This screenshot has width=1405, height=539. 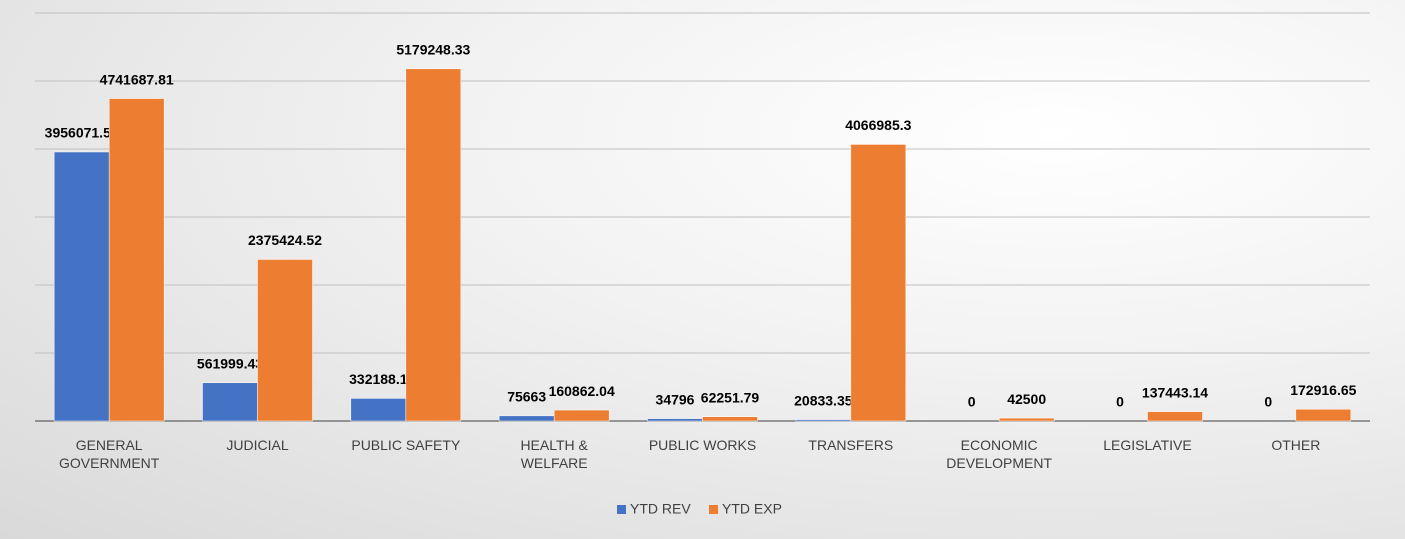 I want to click on data-label: 4066985.3, so click(x=878, y=125).